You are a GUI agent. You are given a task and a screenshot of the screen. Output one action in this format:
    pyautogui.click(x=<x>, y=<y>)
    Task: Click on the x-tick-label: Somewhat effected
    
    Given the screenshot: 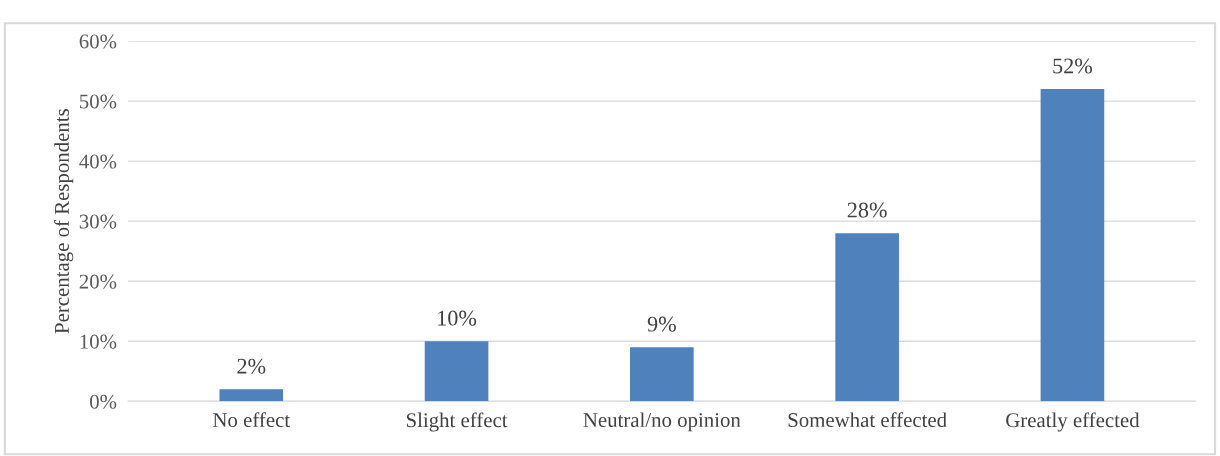 What is the action you would take?
    pyautogui.click(x=867, y=420)
    